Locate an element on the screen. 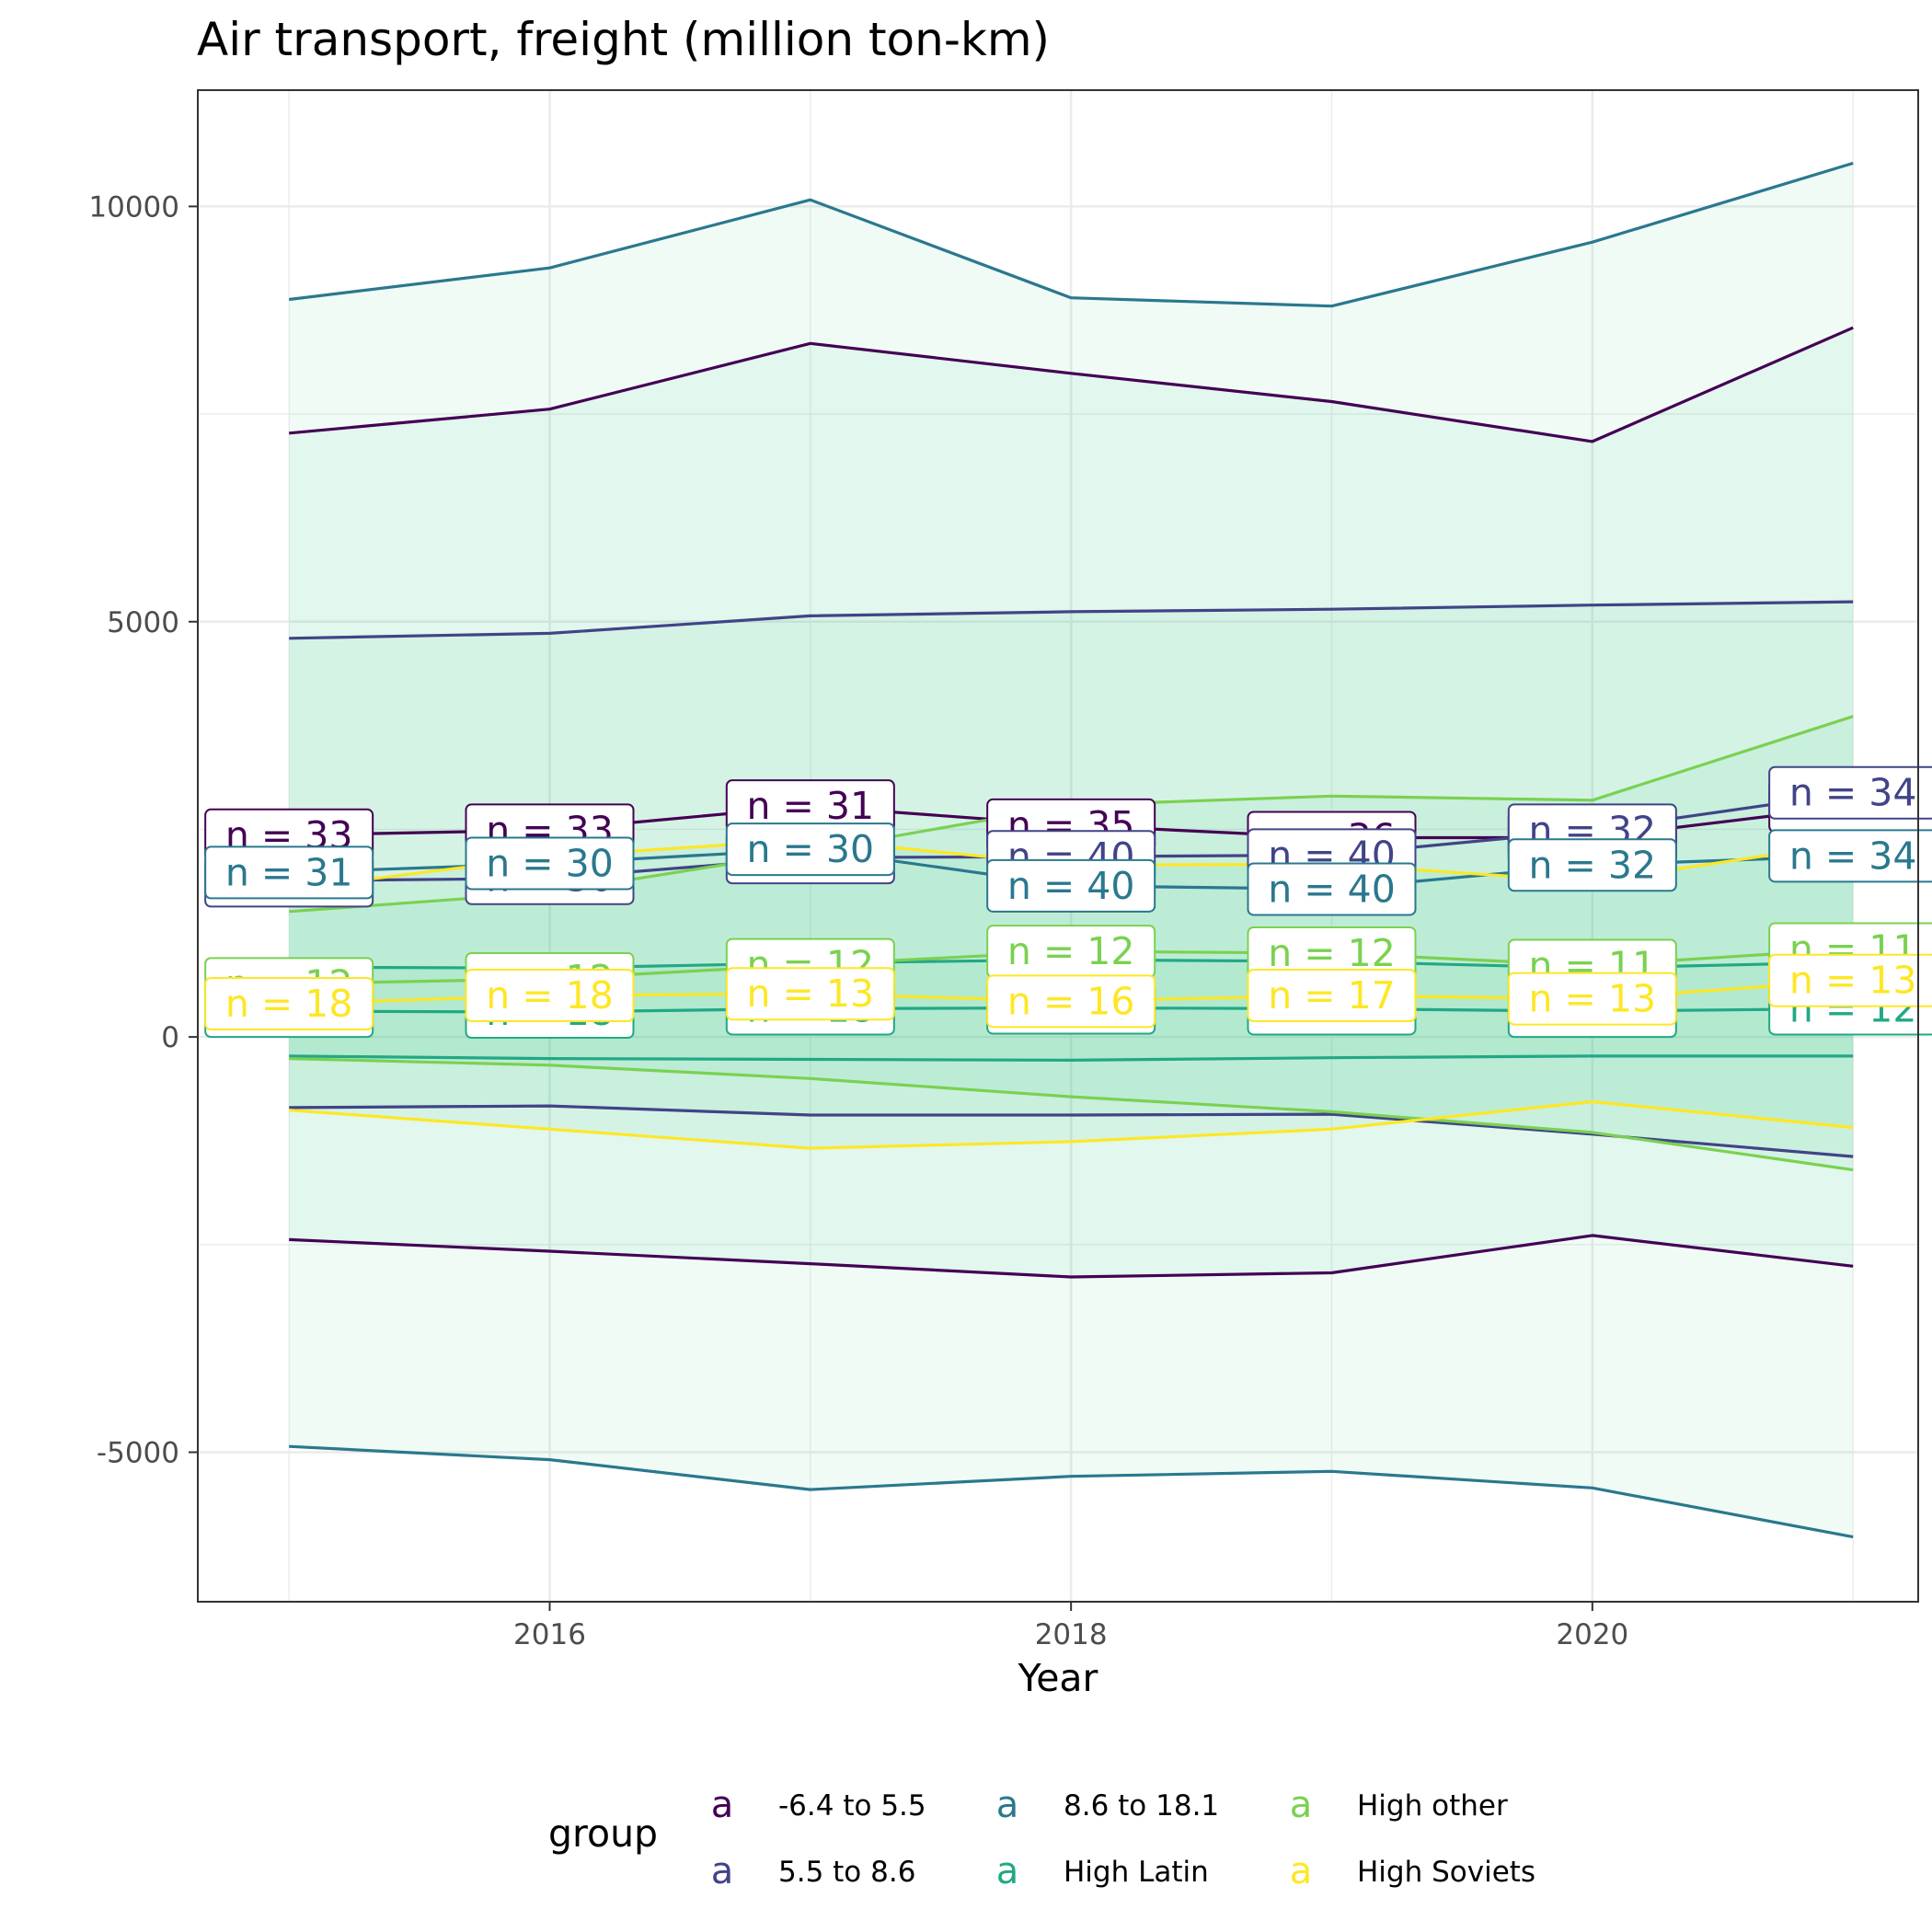 The image size is (1932, 1932). y-axis: -5000 0 5000 10000 is located at coordinates (143, 830).